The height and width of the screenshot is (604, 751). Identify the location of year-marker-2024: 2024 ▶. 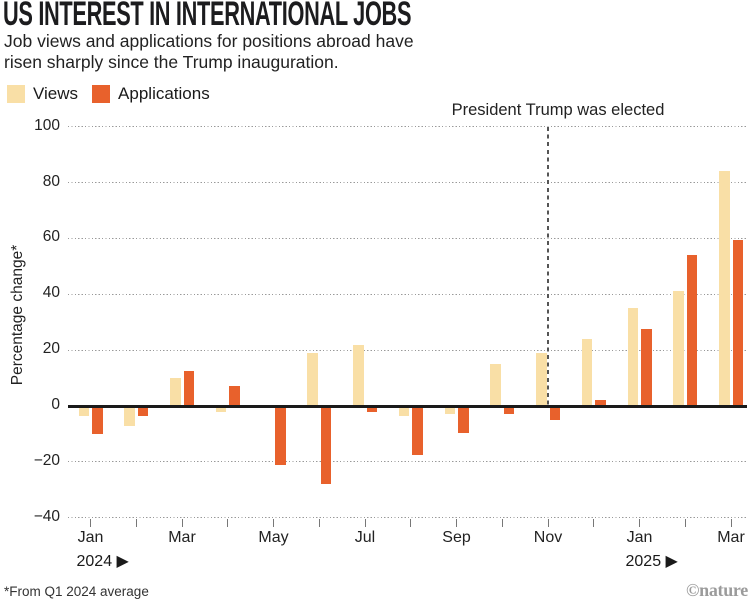
(102, 561).